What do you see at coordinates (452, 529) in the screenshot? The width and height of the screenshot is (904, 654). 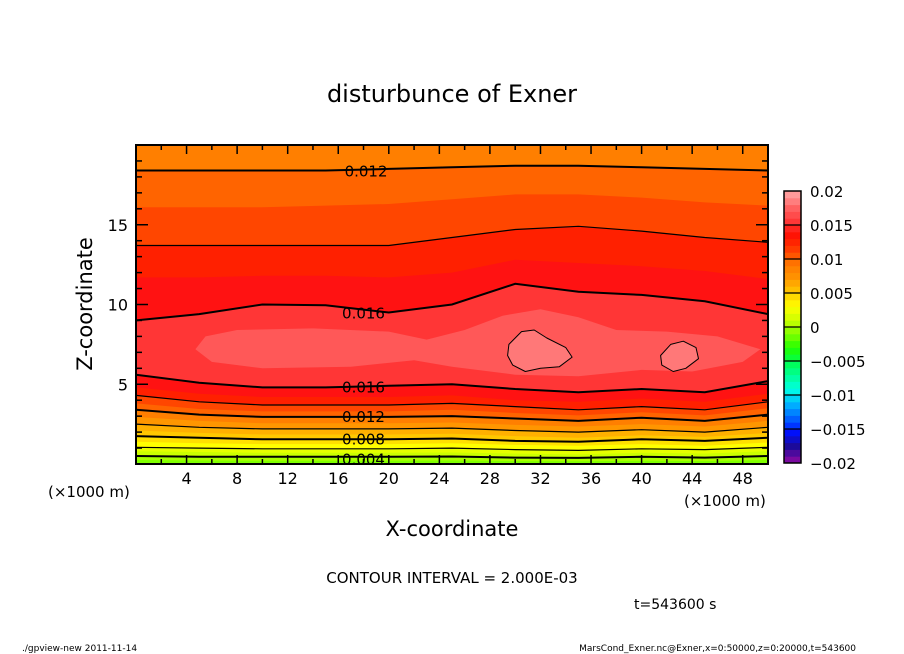 I see `x-axis-label: X-coordinate` at bounding box center [452, 529].